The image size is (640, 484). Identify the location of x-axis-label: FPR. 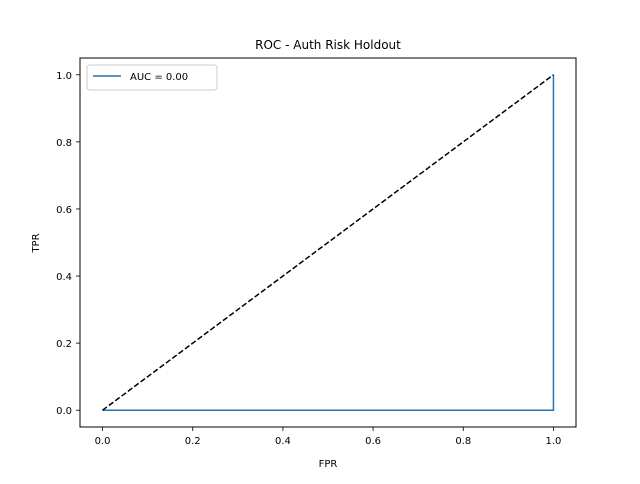
(328, 464).